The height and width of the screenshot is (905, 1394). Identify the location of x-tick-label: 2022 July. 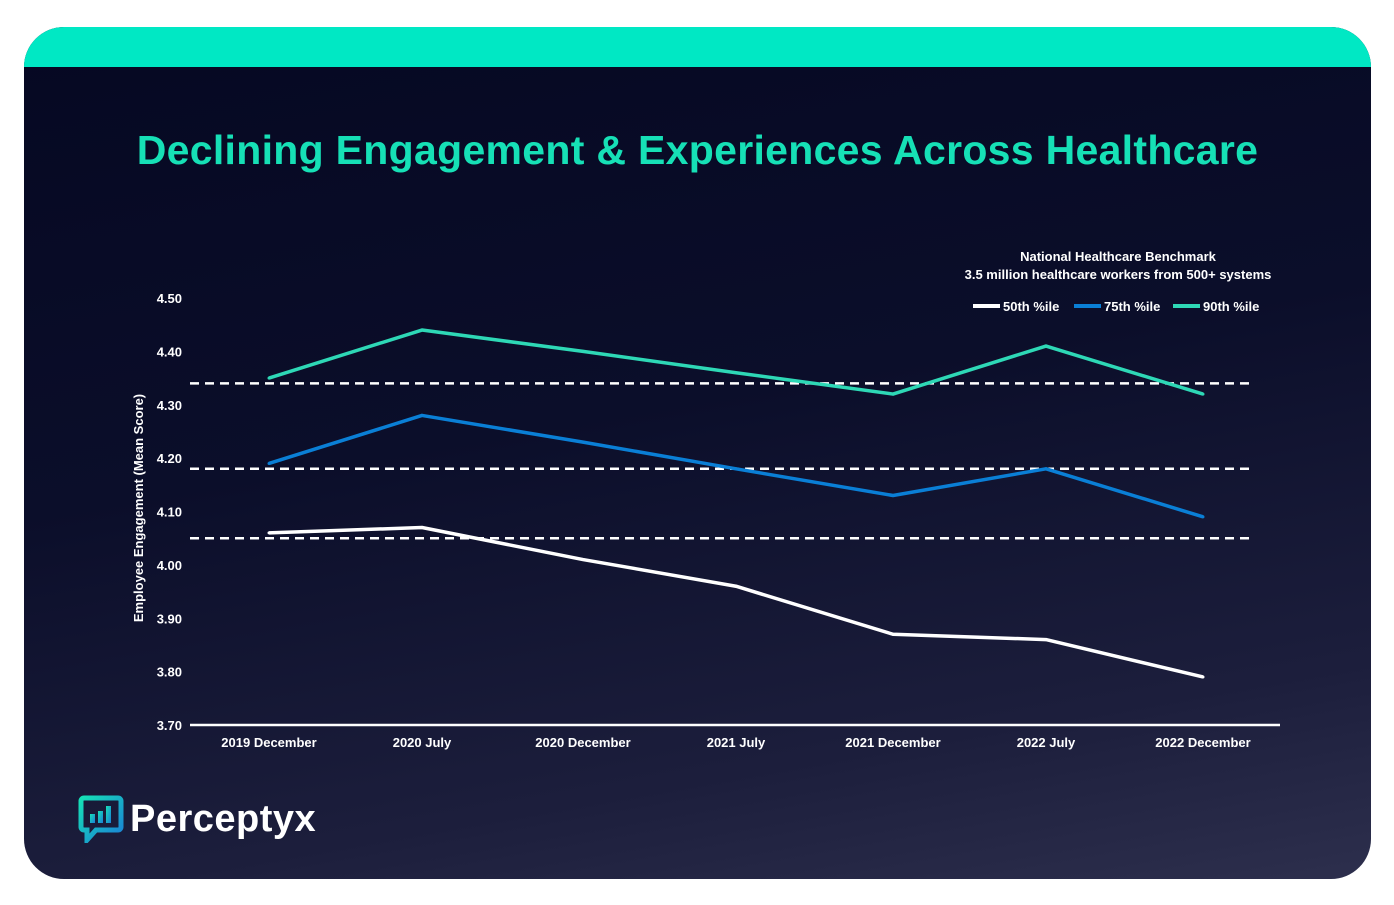
(1046, 742).